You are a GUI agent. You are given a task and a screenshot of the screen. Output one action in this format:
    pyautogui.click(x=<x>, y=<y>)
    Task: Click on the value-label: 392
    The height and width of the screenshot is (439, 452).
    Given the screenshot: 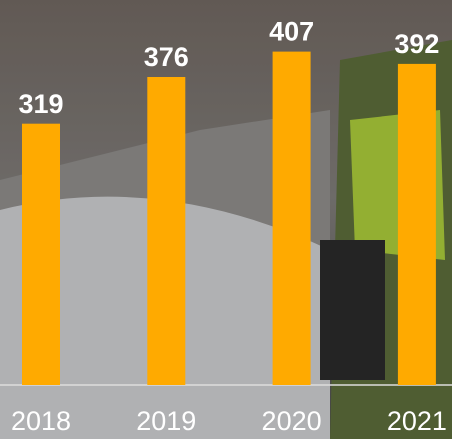 What is the action you would take?
    pyautogui.click(x=416, y=44)
    